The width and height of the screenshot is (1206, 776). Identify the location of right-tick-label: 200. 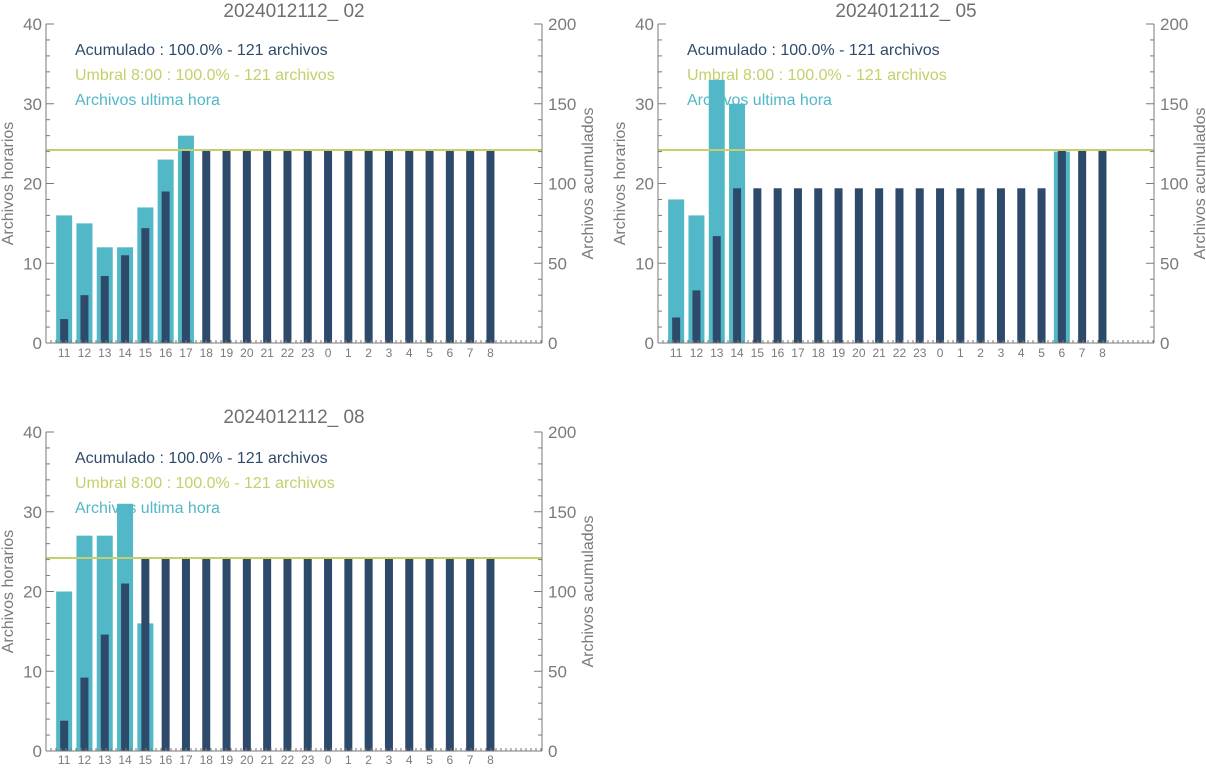
(562, 24).